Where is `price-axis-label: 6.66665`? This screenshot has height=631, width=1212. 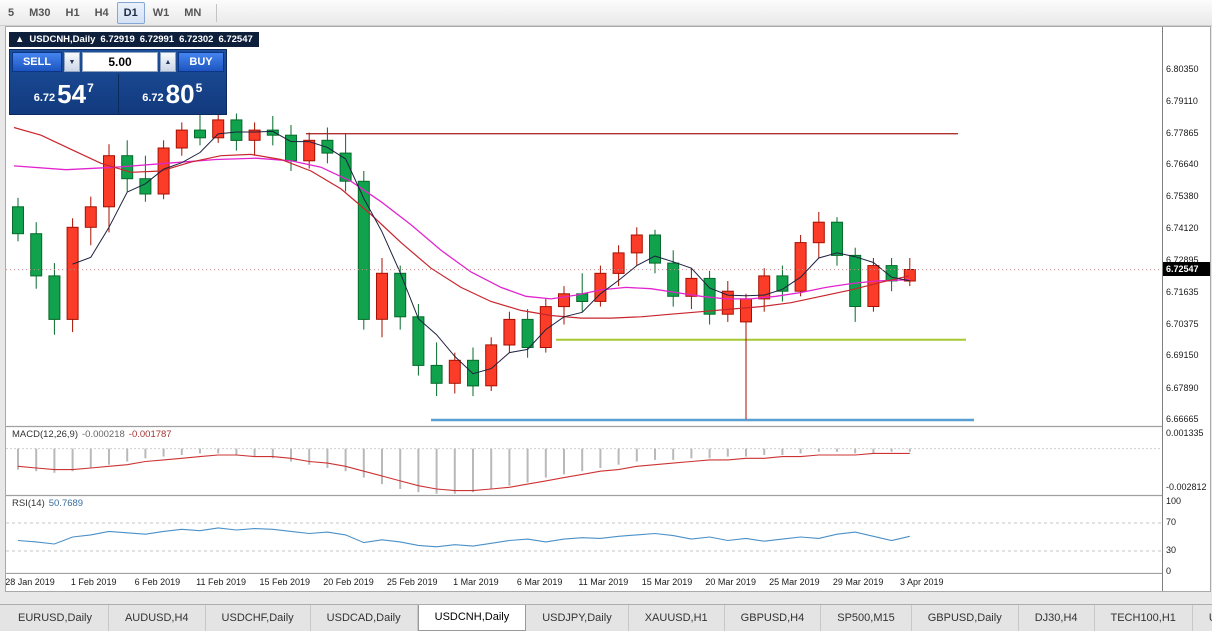
price-axis-label: 6.66665 is located at coordinates (1182, 418).